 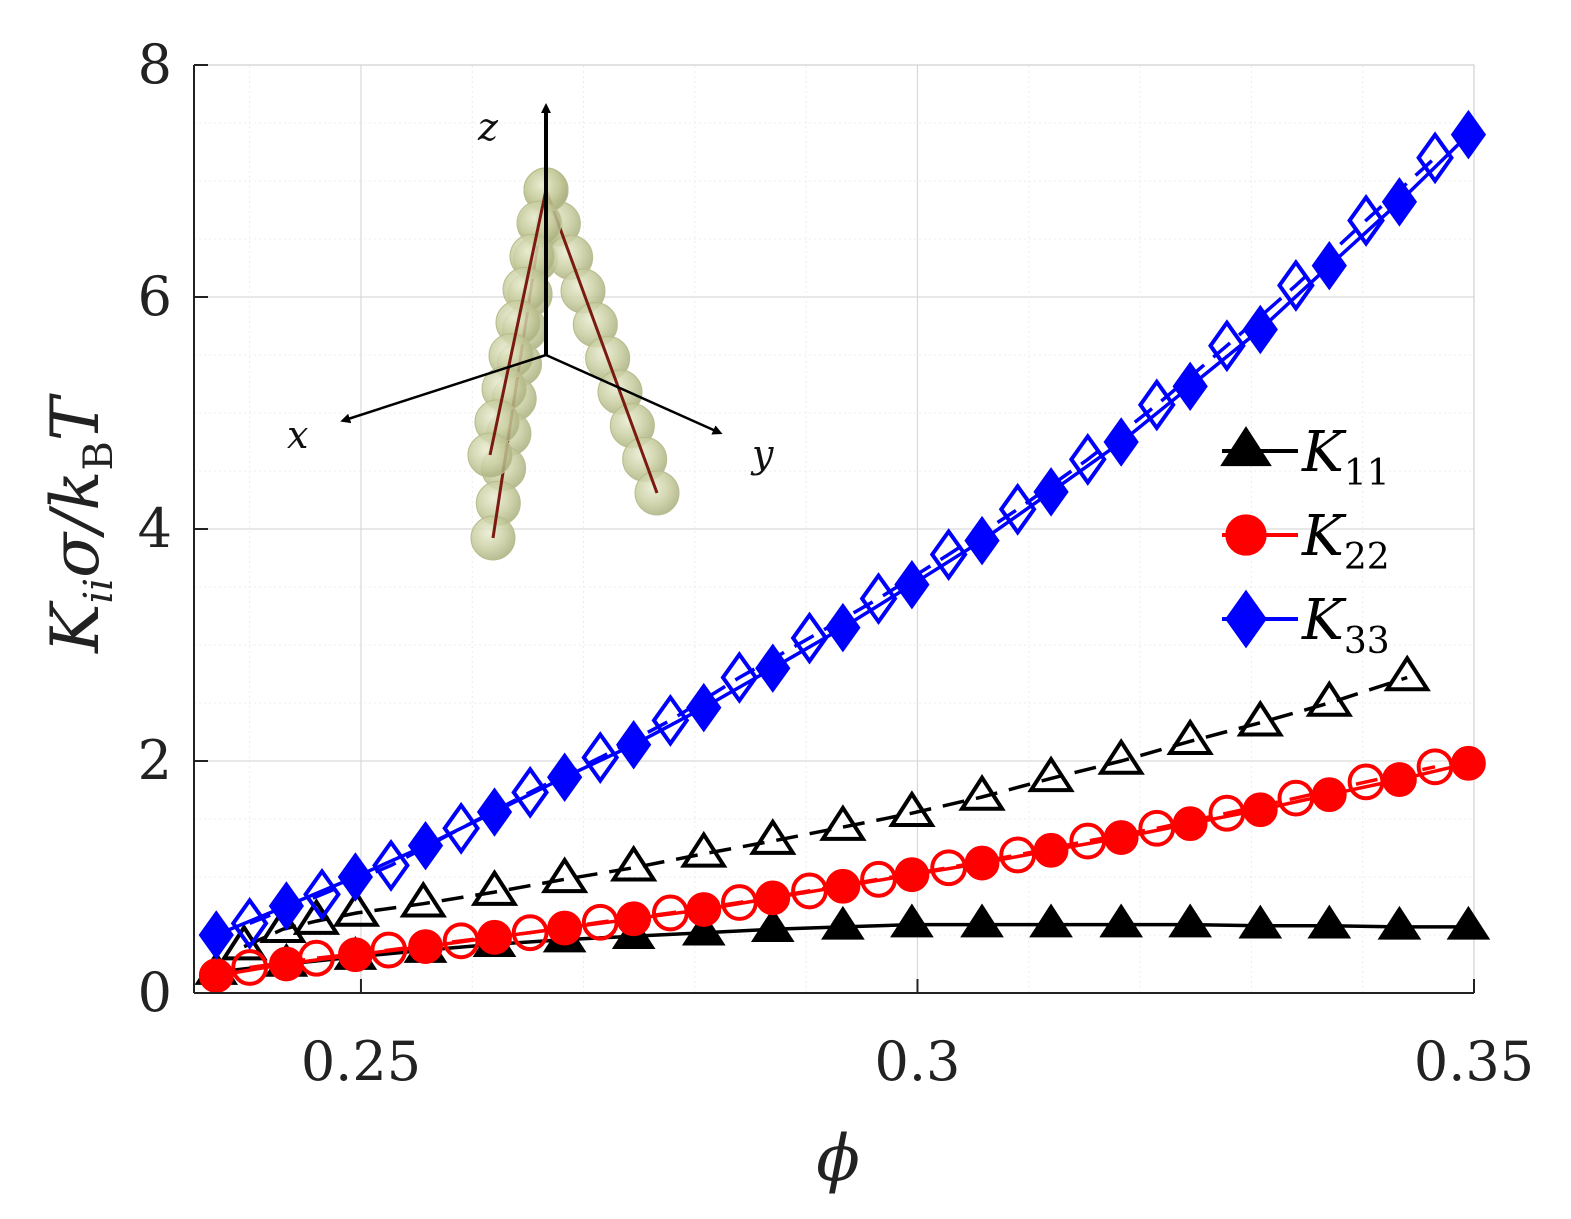 What do you see at coordinates (842, 944) in the screenshot?
I see `series-k11` at bounding box center [842, 944].